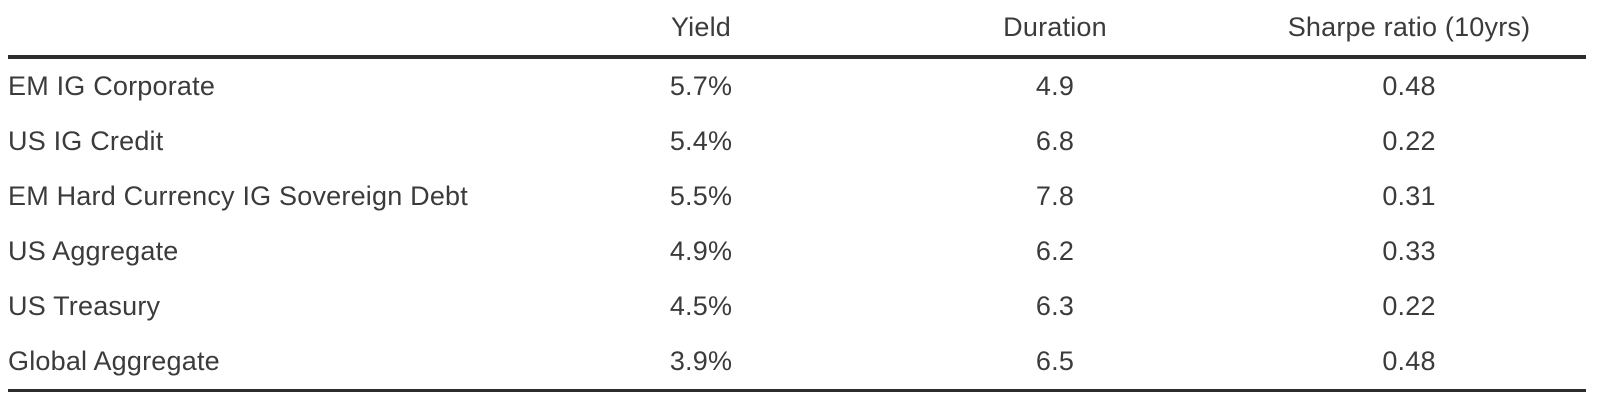 The width and height of the screenshot is (1601, 410). Describe the element at coordinates (701, 196) in the screenshot. I see `yield-cell: 5.5%` at that location.